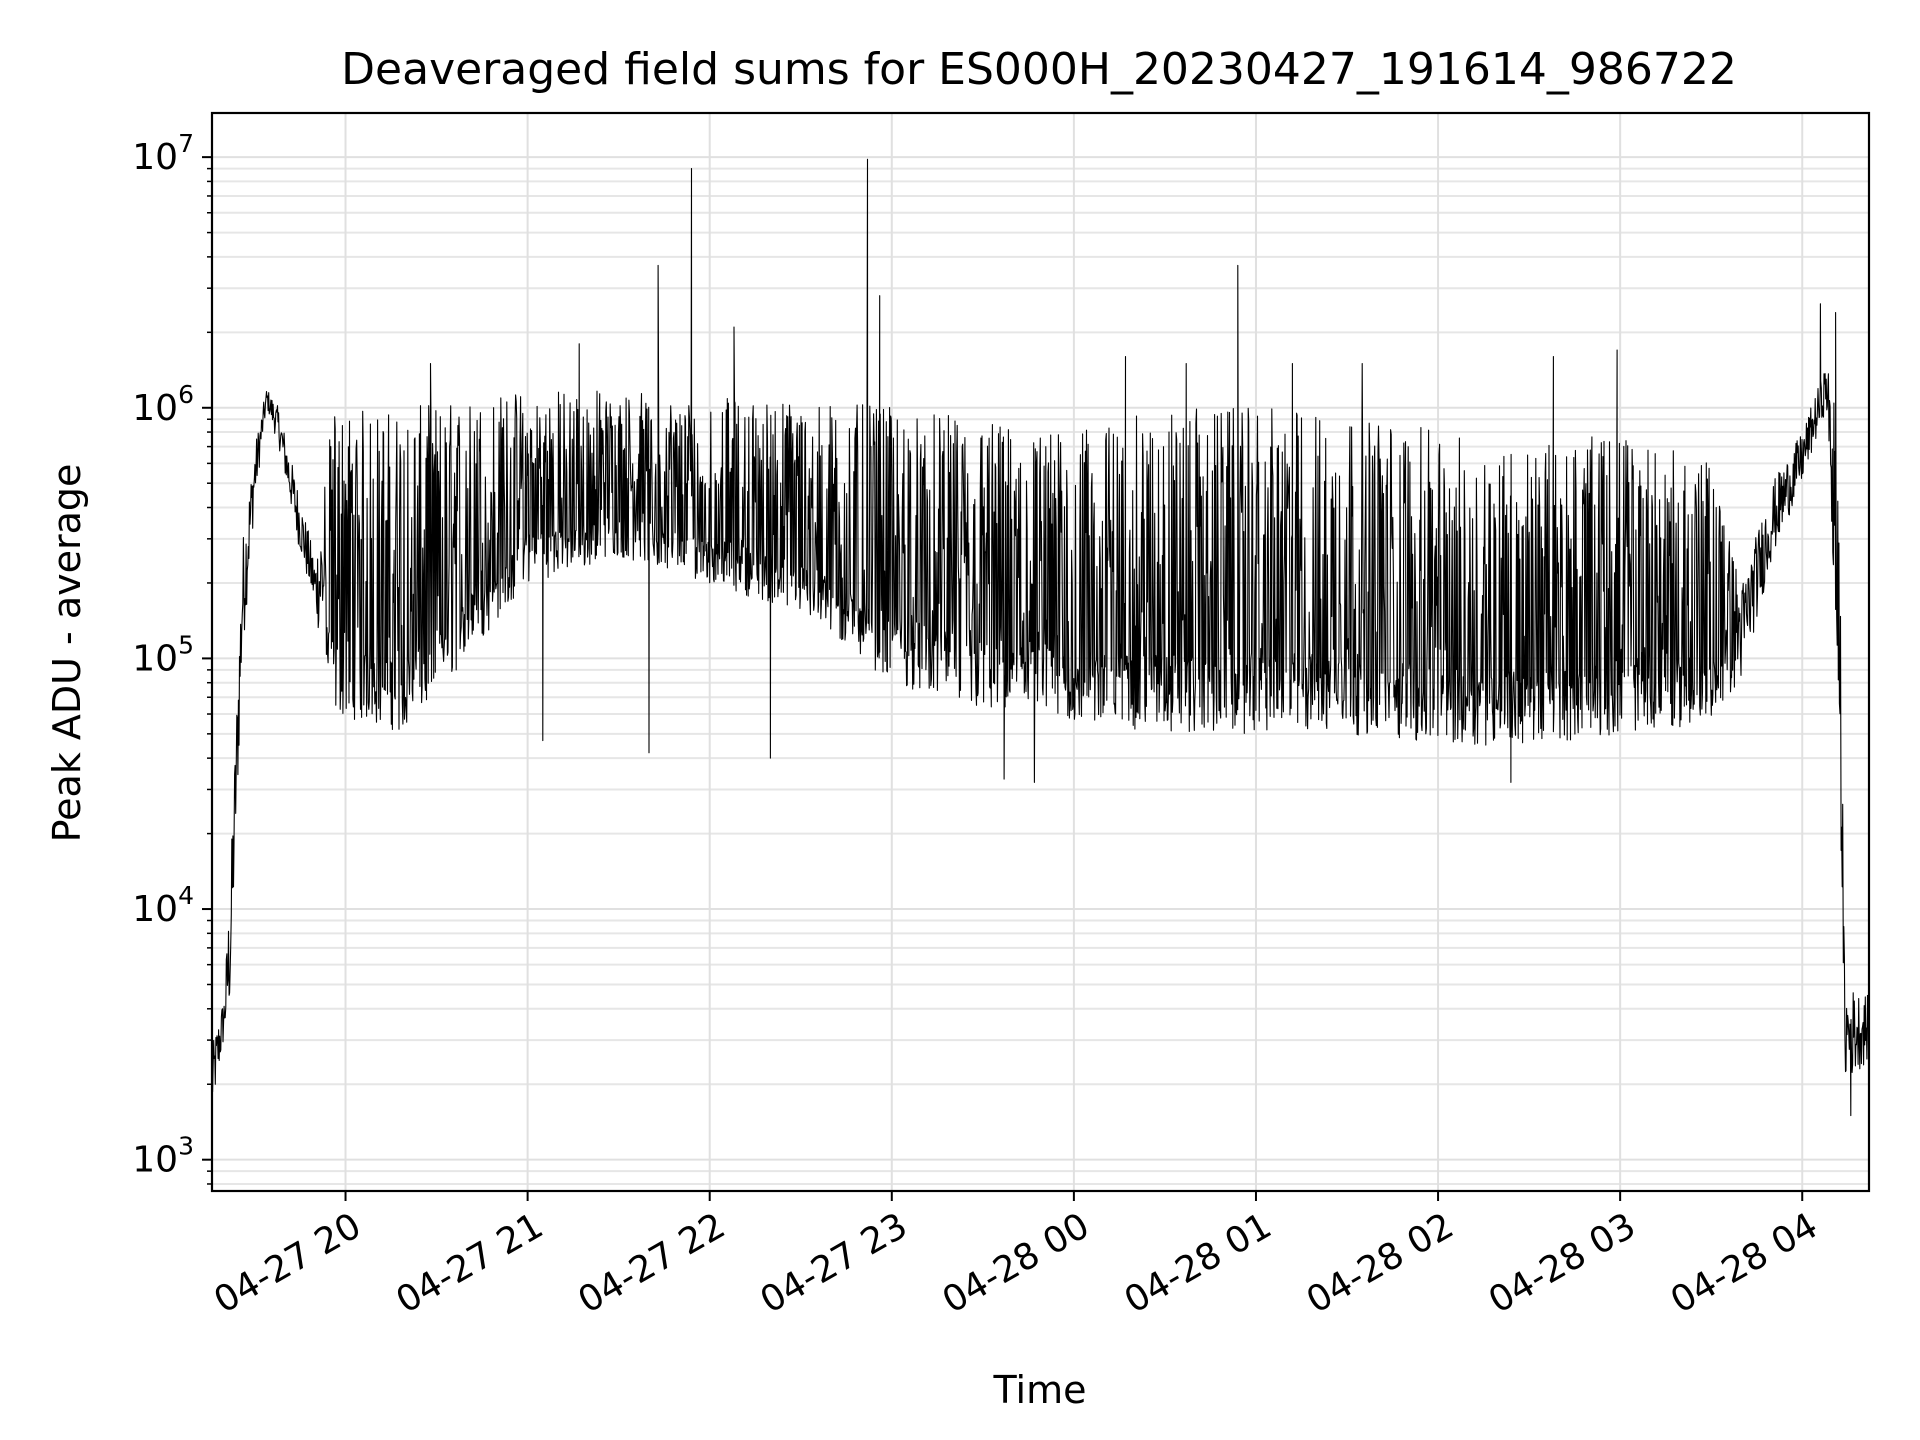 This screenshot has width=1920, height=1440. I want to click on x-tick-label: 04-27 22, so click(652, 1263).